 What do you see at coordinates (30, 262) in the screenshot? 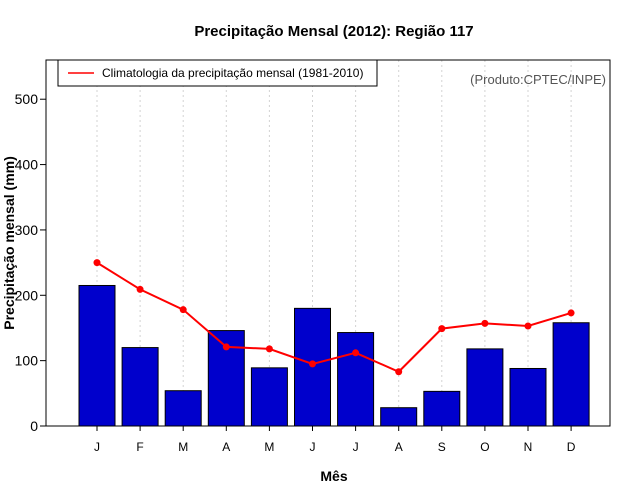
I see `y-axis: 0 100 200 300 400 500` at bounding box center [30, 262].